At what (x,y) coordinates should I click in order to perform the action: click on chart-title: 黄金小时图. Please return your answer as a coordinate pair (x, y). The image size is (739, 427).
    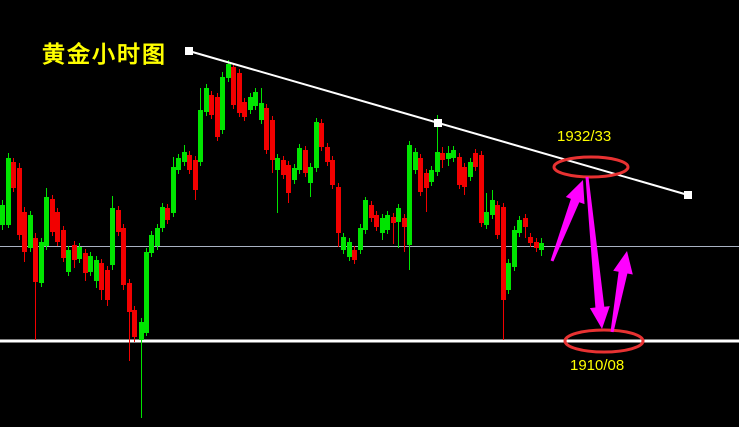
    Looking at the image, I should click on (104, 55).